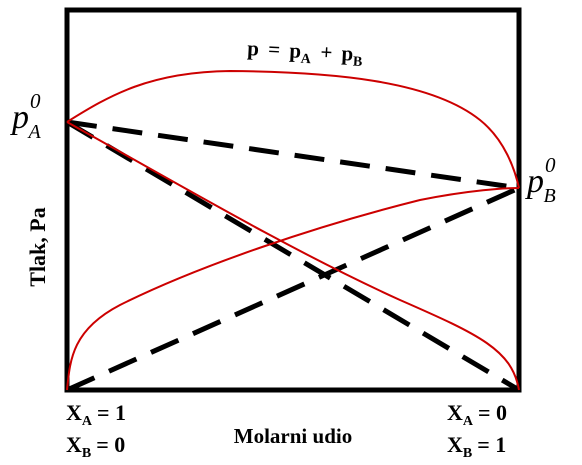 This screenshot has width=582, height=465. Describe the element at coordinates (96, 414) in the screenshot. I see `left-xA-label: XA = 1` at that location.